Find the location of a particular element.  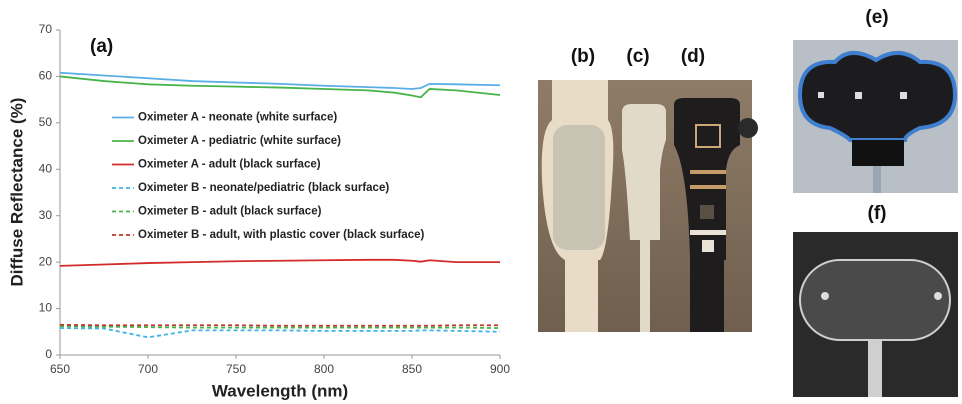

panel-label: (d) is located at coordinates (693, 56).